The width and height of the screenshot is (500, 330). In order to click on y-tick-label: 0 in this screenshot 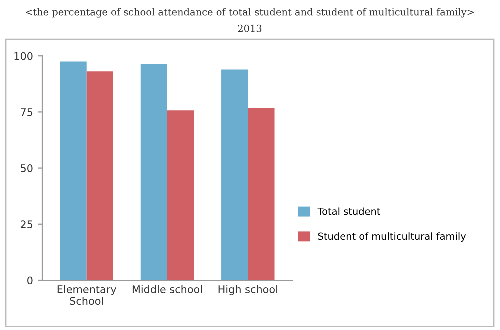, I will do `click(30, 280)`.